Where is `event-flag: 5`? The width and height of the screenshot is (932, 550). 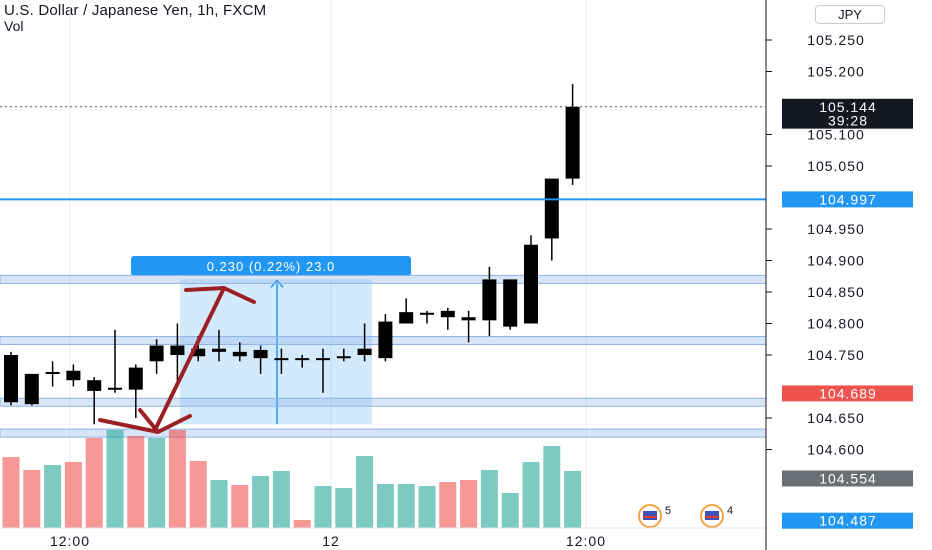 event-flag: 5 is located at coordinates (654, 516).